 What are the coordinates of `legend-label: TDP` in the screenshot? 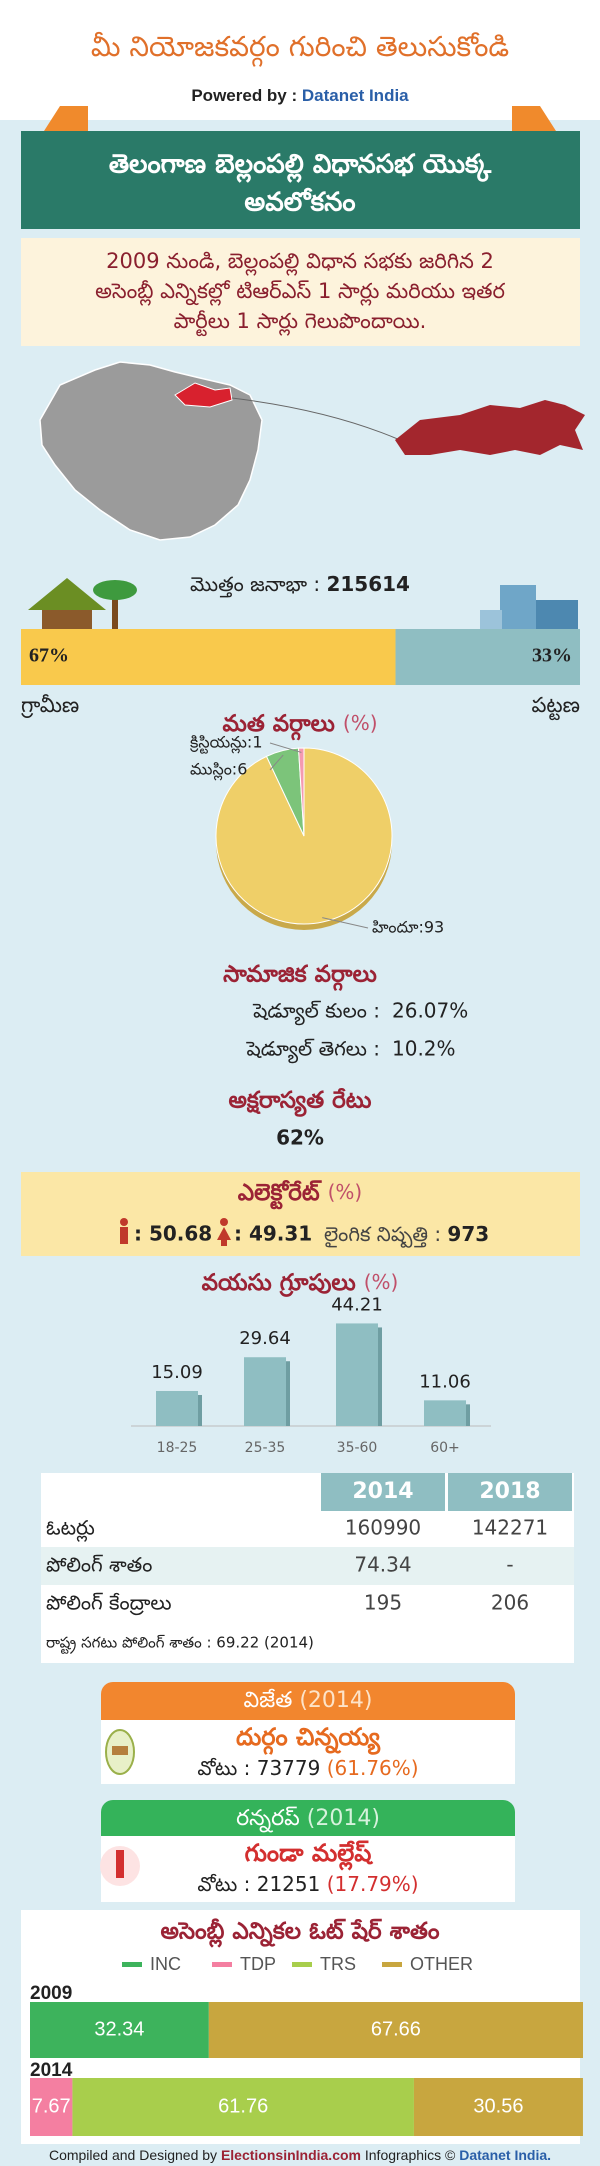 It's located at (258, 1964).